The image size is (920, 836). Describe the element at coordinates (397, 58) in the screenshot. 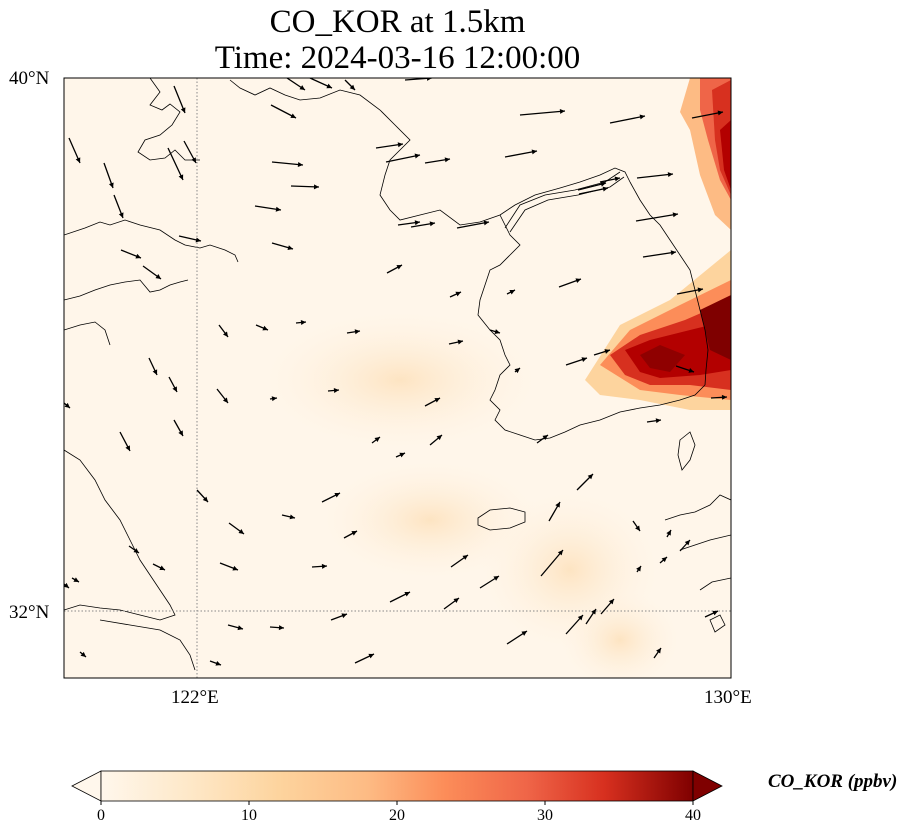

I see `map-title-line2: Time: 2024-03-16 12:00:00` at that location.